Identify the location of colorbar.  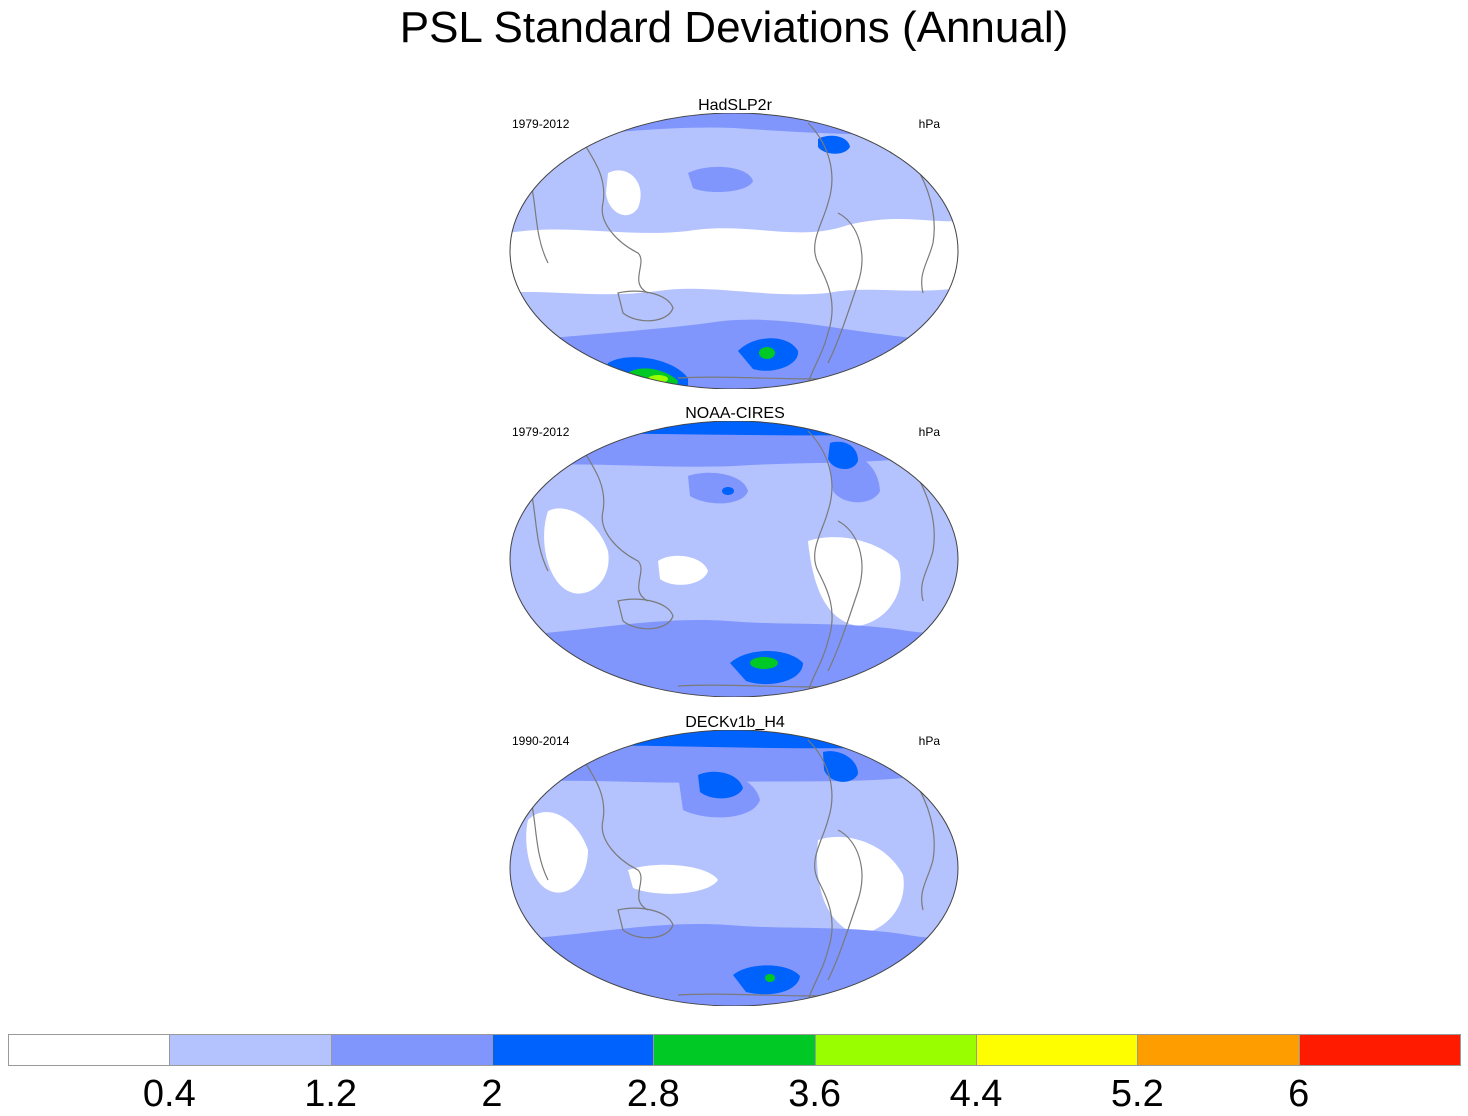
(734, 1051).